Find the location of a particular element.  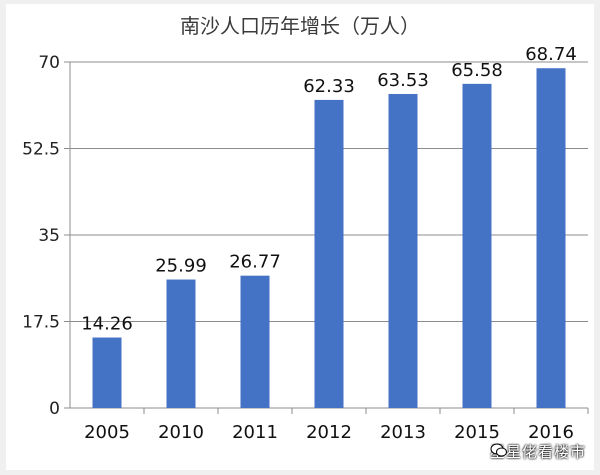

data-label: 14.26 is located at coordinates (107, 324).